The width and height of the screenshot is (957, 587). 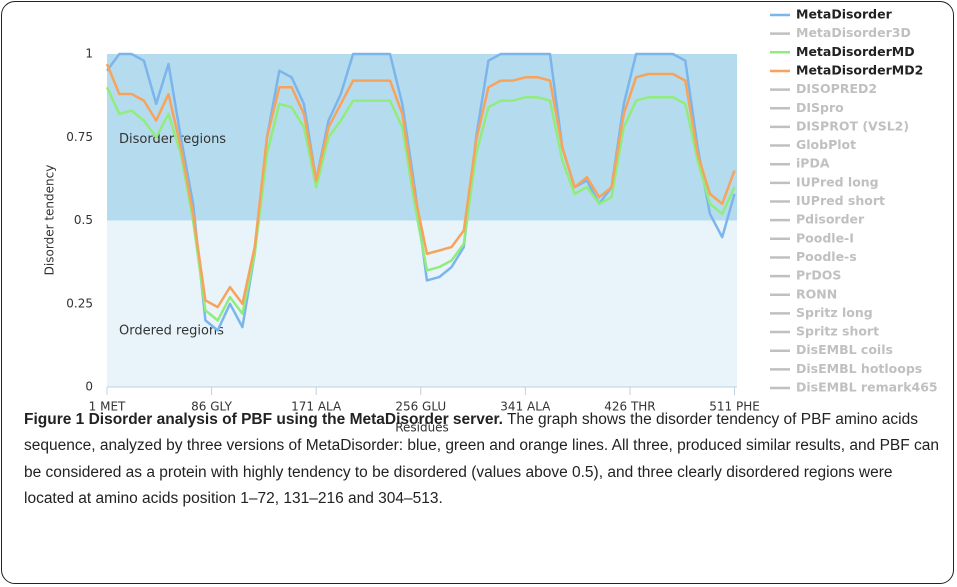 I want to click on legend-label: GlobPlot, so click(x=826, y=144).